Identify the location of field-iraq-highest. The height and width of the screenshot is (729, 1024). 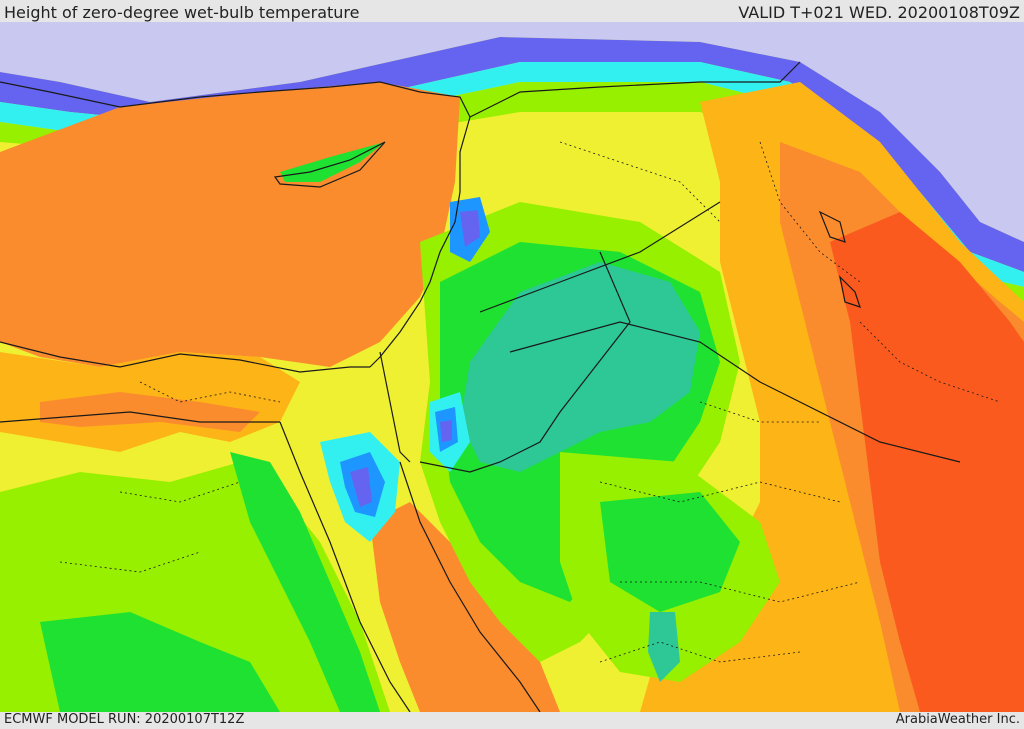
(927, 462).